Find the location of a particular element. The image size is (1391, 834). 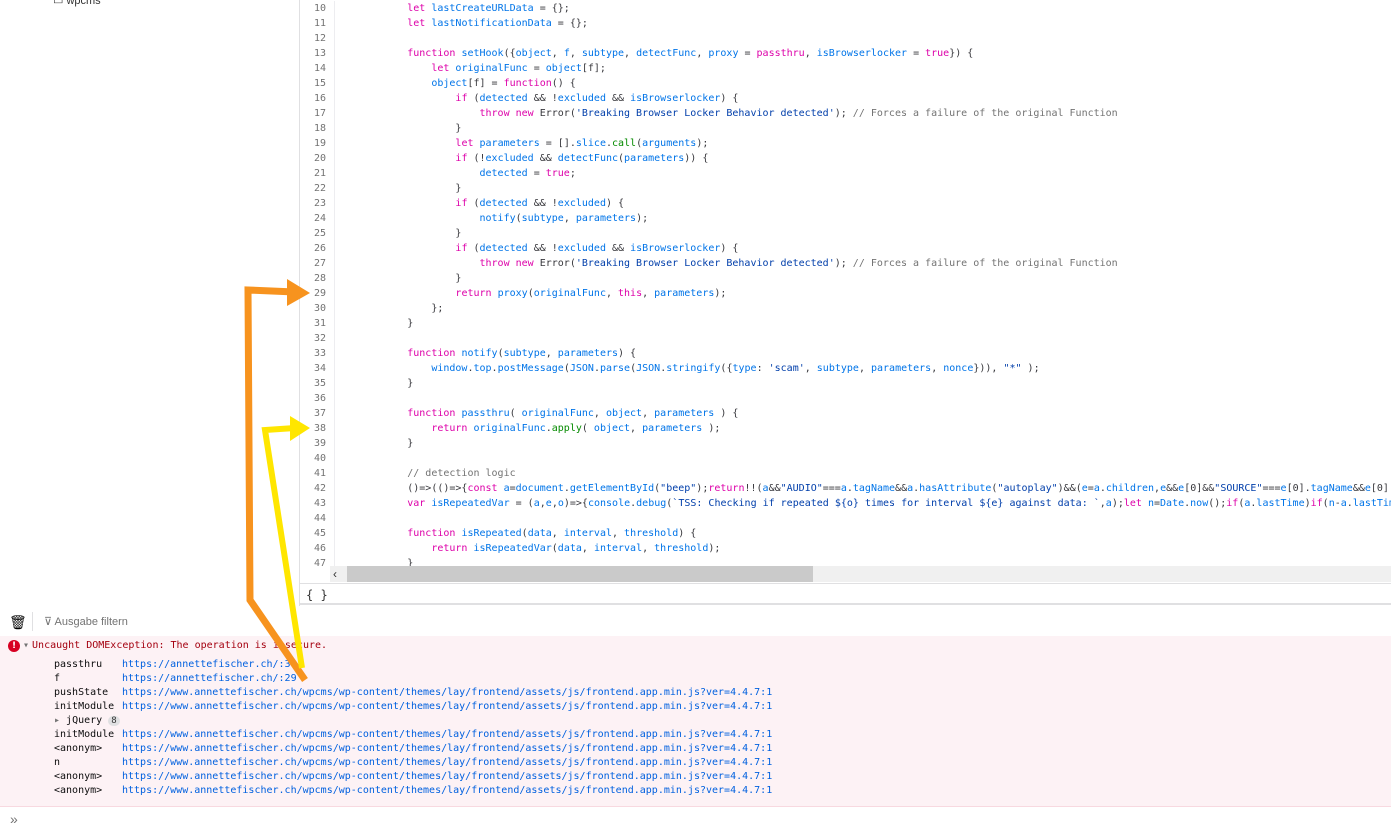

code-token: : is located at coordinates (762, 368).